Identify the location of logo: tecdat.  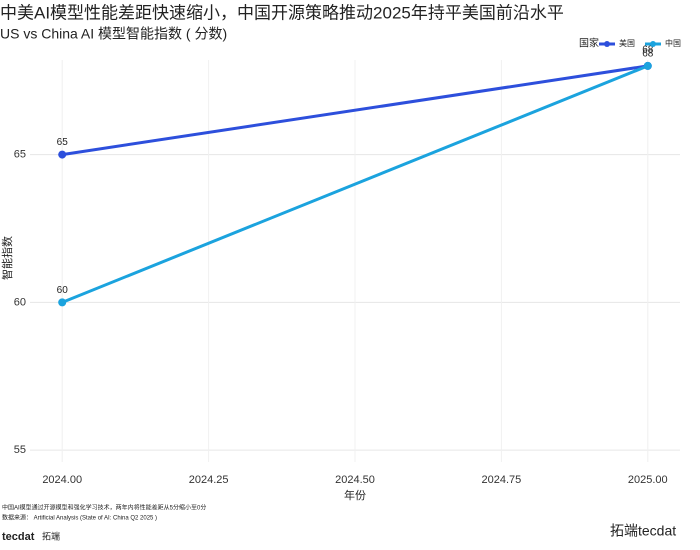
(18, 537).